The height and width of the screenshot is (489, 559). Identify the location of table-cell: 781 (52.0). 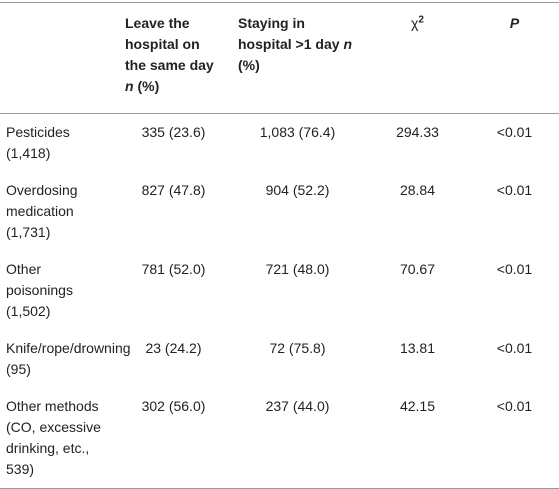
(173, 269).